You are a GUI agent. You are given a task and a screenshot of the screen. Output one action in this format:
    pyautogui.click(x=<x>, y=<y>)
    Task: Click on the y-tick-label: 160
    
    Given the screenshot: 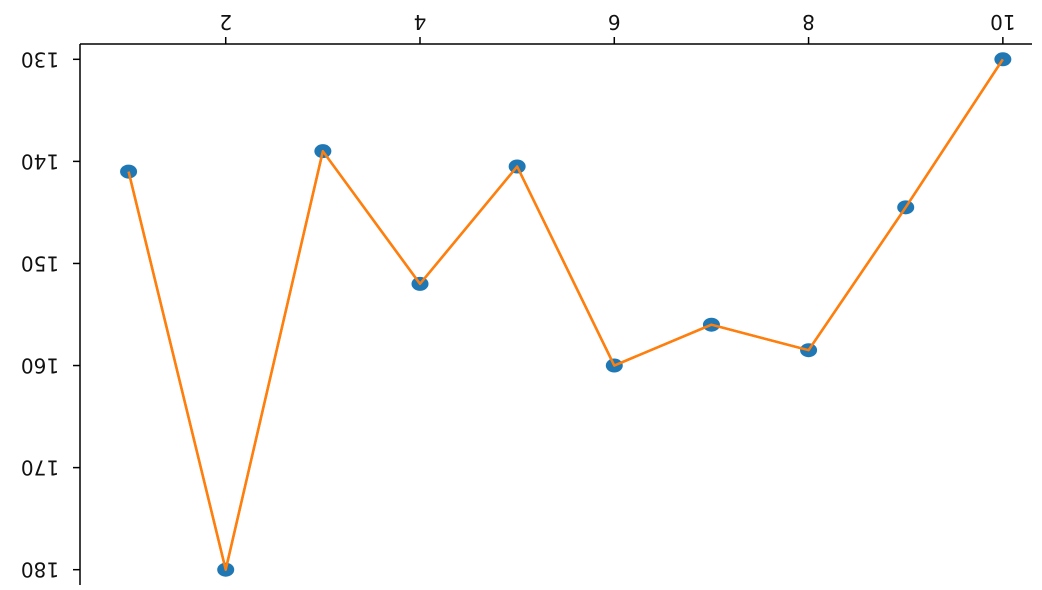 What is the action you would take?
    pyautogui.click(x=40, y=366)
    